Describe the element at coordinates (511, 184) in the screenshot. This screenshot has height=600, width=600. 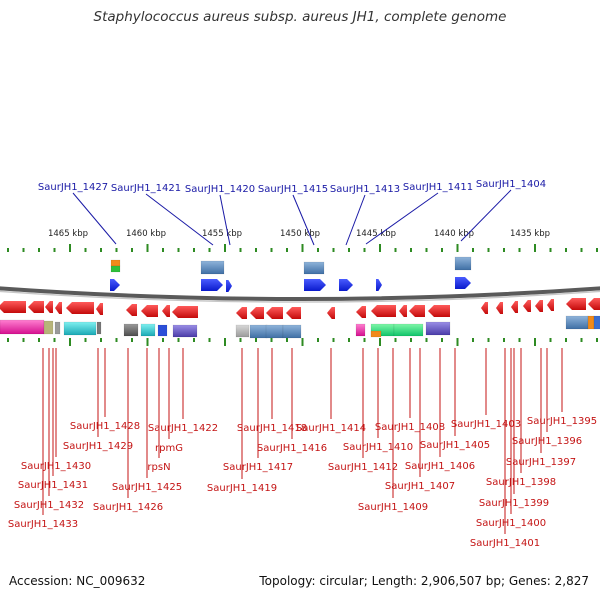
I see `gene-label: SaurJH1_1404` at that location.